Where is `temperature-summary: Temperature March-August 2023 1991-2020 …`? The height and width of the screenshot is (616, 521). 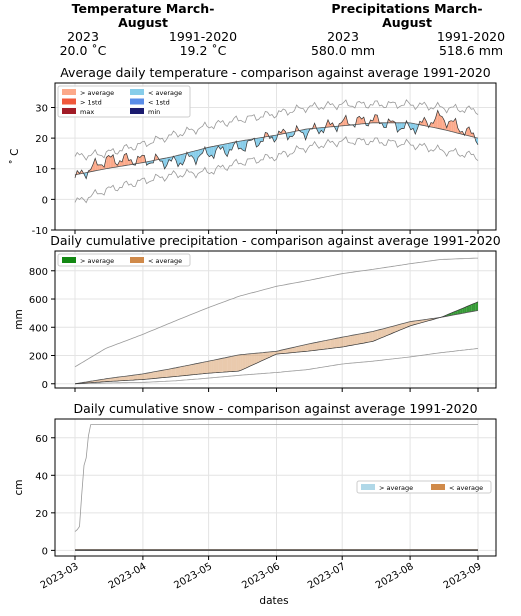
temperature-summary: Temperature March-August 2023 1991-2020 … is located at coordinates (143, 30).